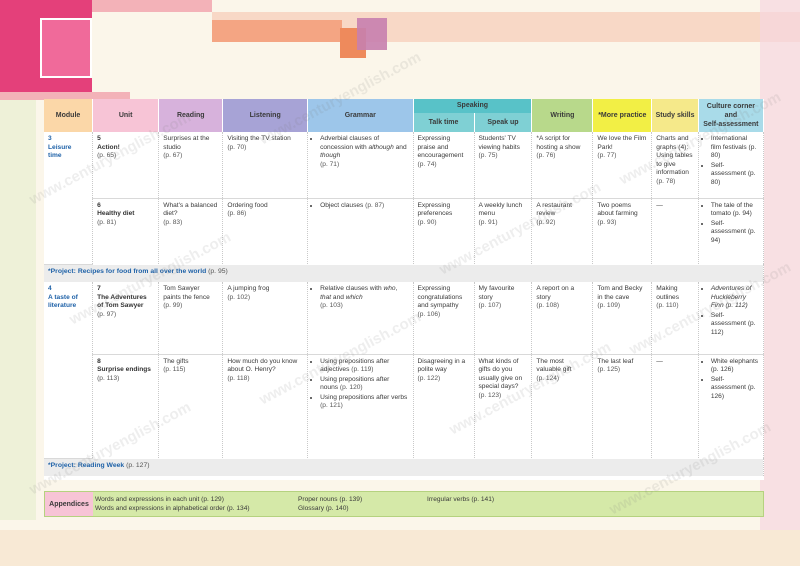  I want to click on more-practice-text: The last leaf, so click(615, 361).